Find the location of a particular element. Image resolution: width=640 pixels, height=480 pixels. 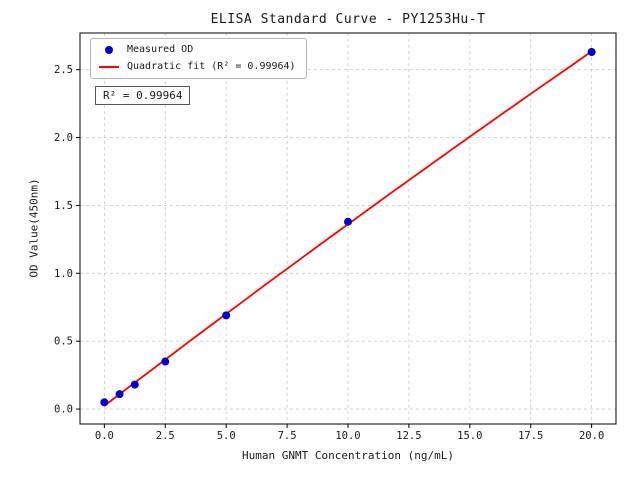

svg-text: 2.0 is located at coordinates (63, 138).